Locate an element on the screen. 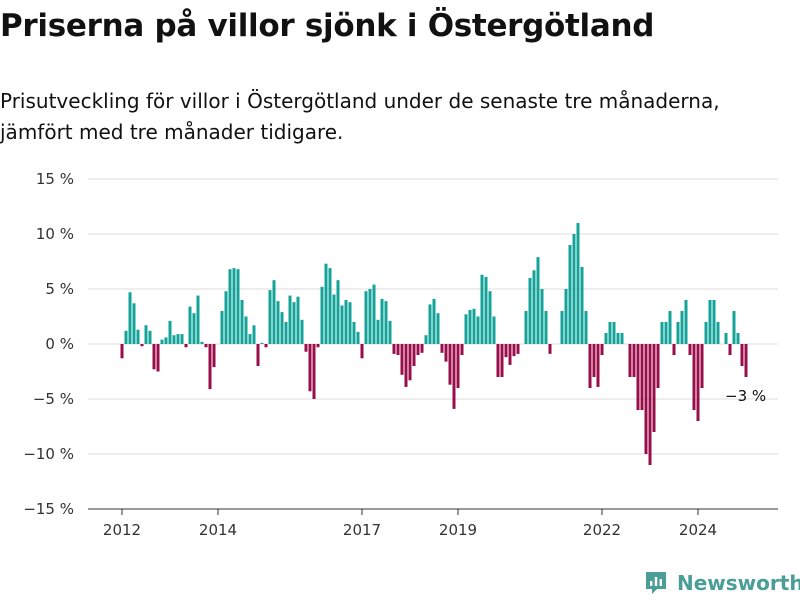 This screenshot has height=600, width=800. x-tick-label: 2022 is located at coordinates (602, 530).